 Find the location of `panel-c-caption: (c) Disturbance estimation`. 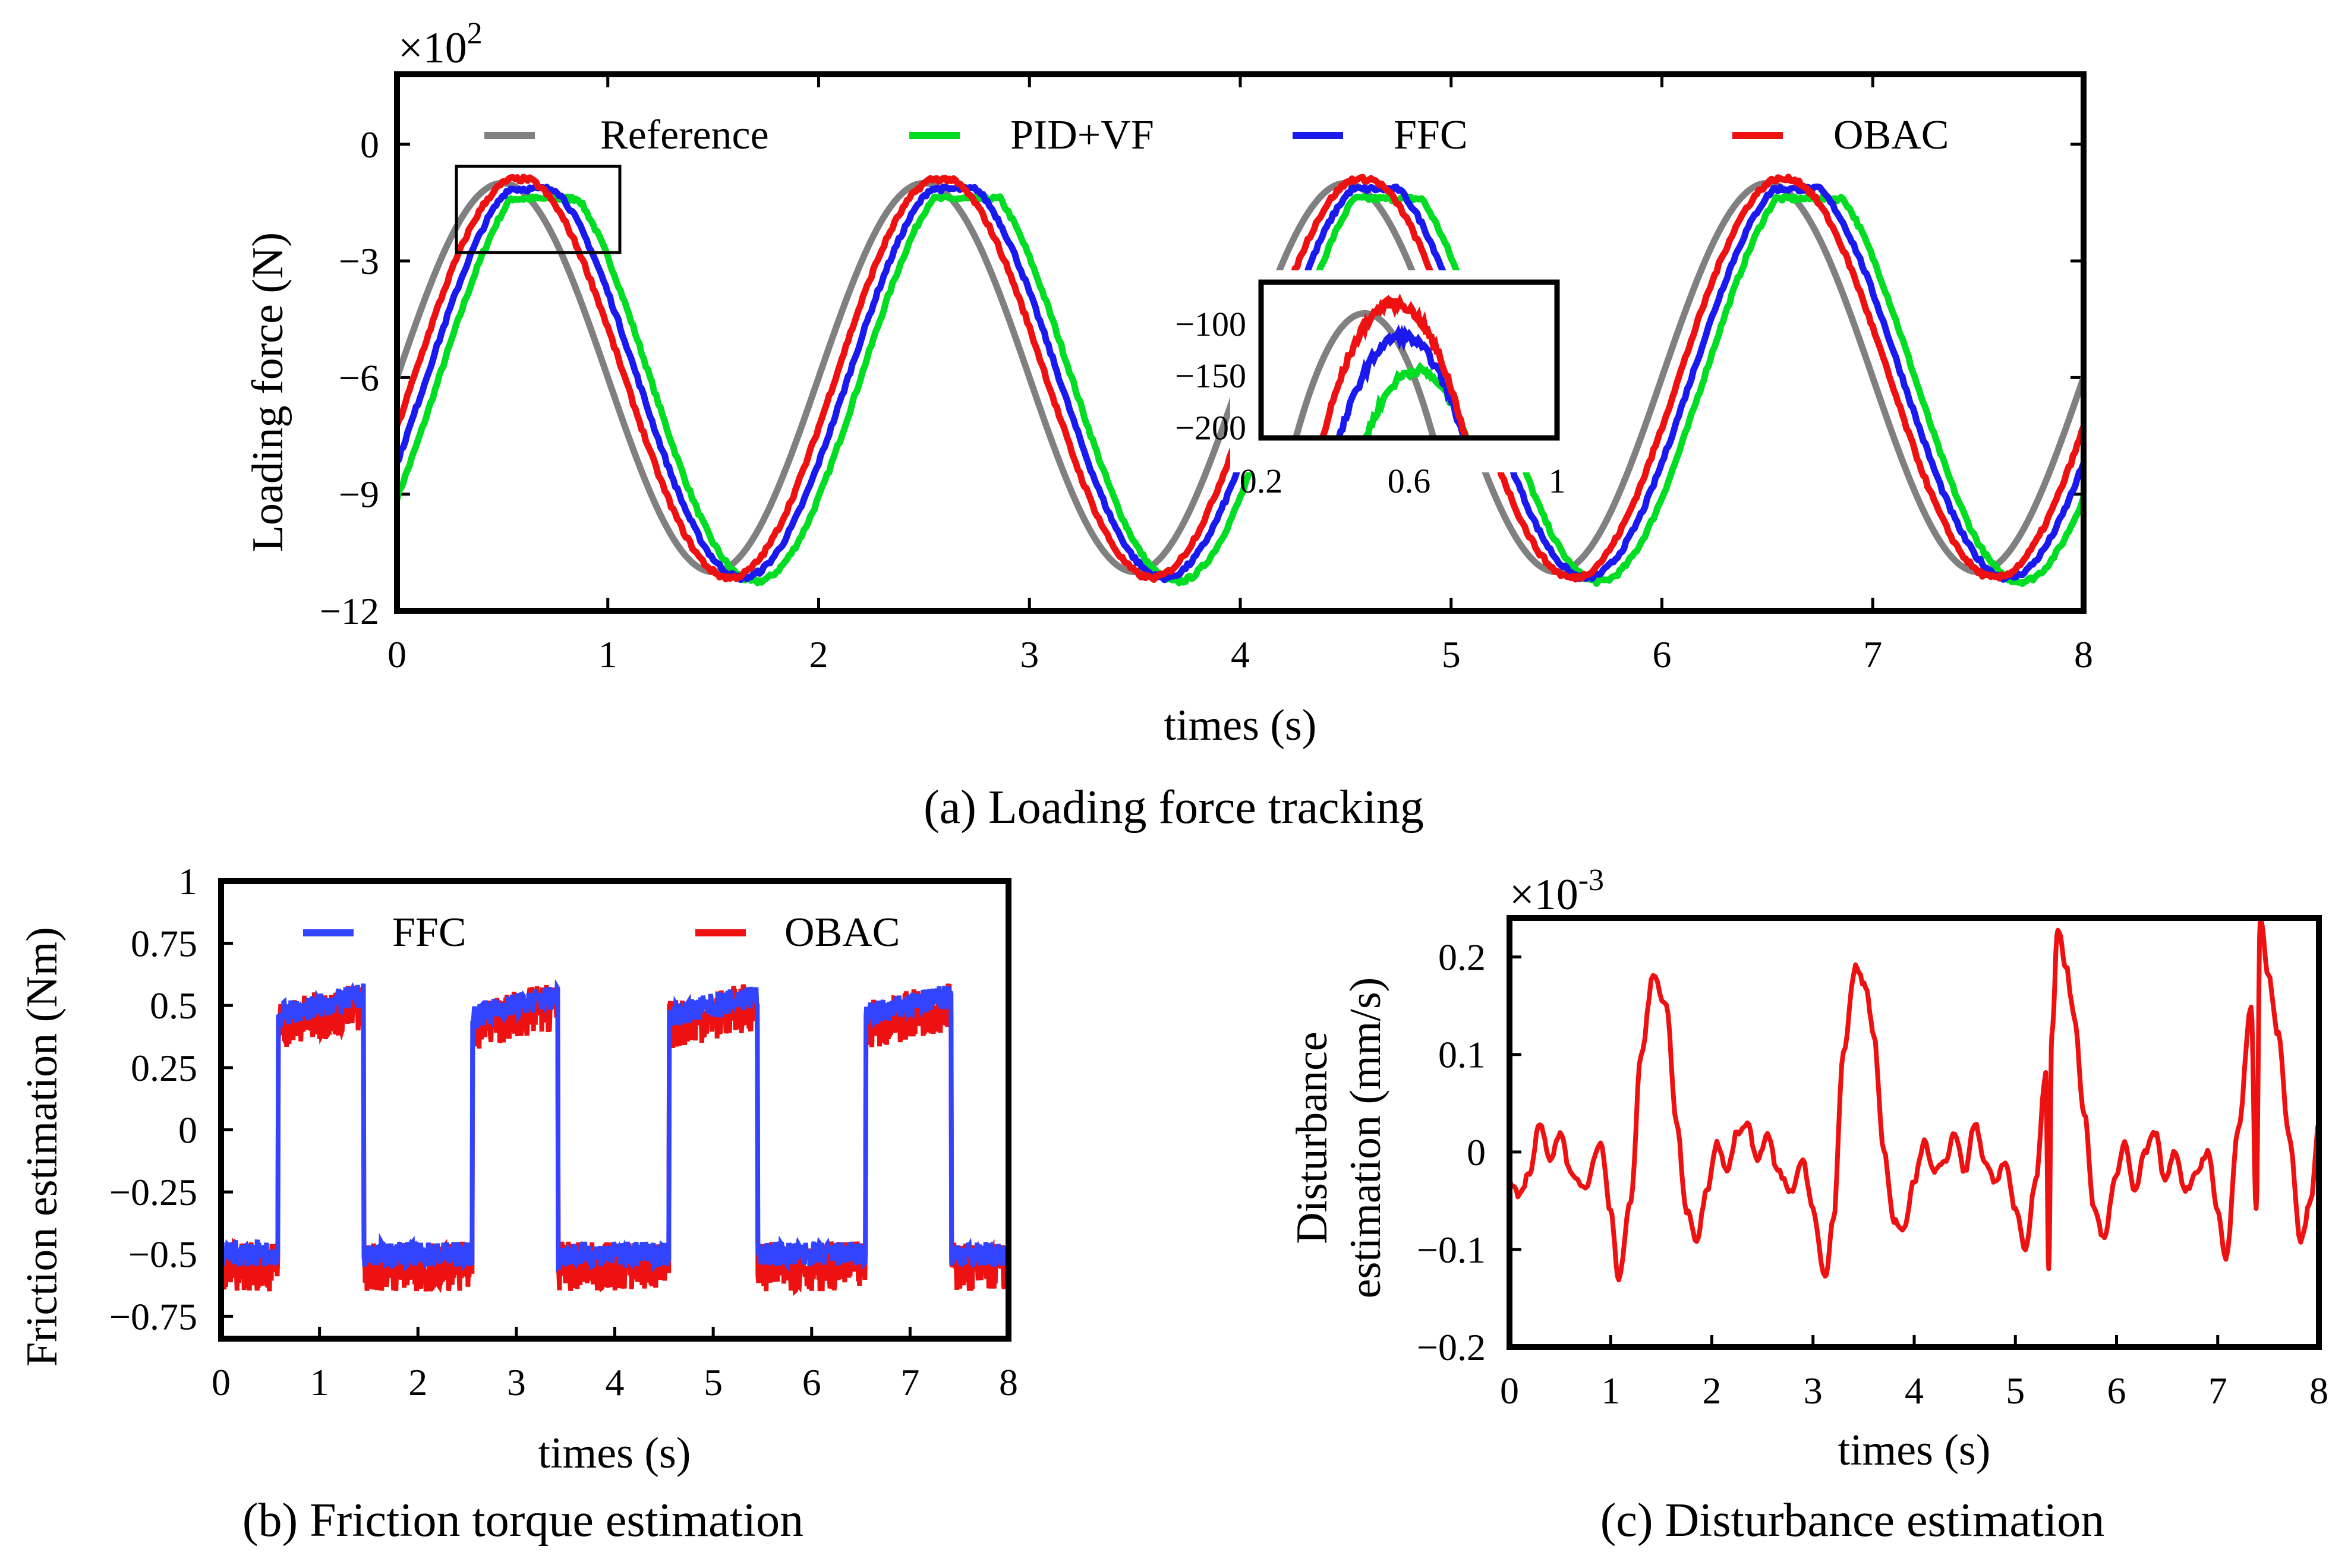

panel-c-caption: (c) Disturbance estimation is located at coordinates (1852, 1520).